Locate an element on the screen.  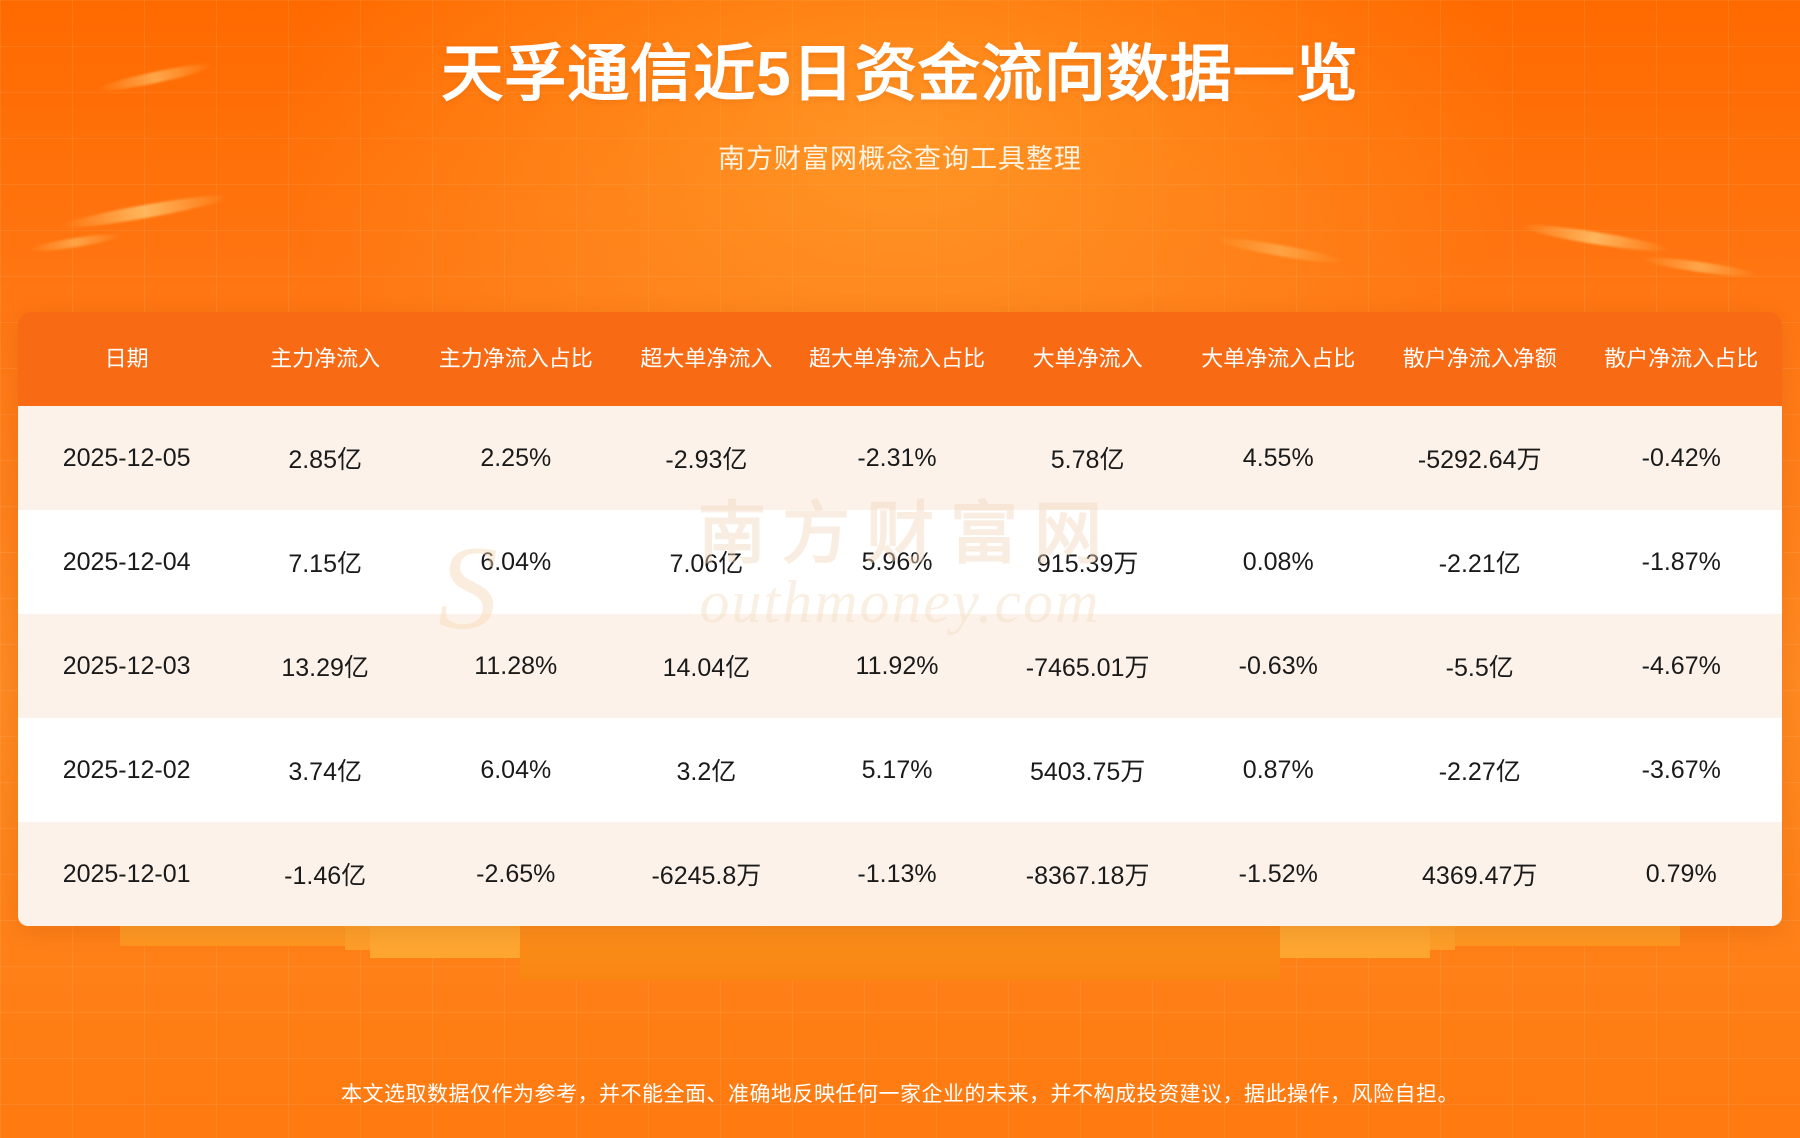
cell-main-net: 2.85亿 is located at coordinates (325, 458).